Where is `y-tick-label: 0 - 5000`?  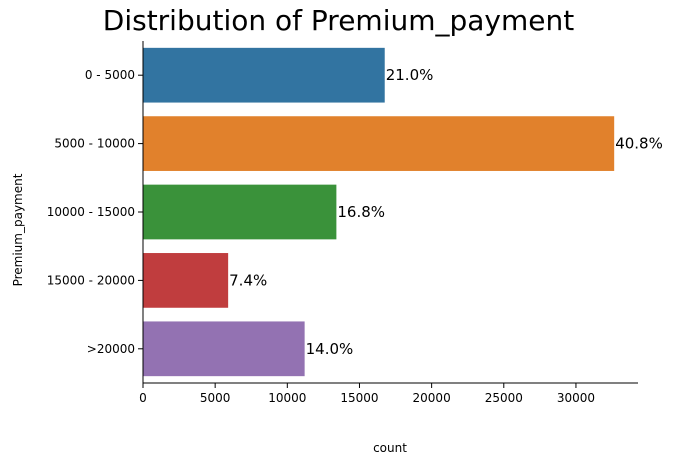 y-tick-label: 0 - 5000 is located at coordinates (110, 75).